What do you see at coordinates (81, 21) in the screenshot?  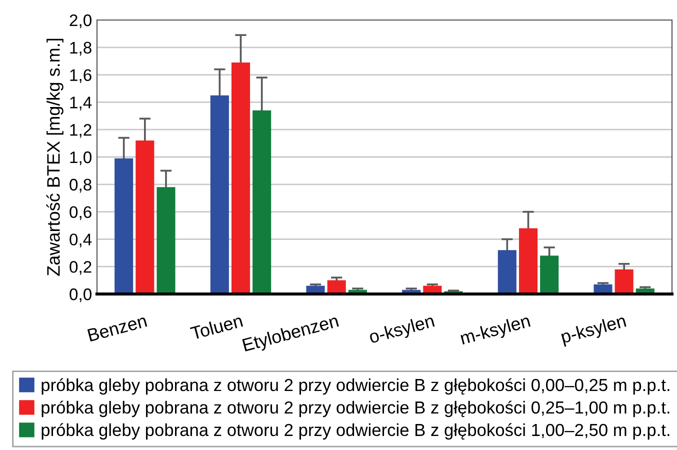 I see `y-tick-label: 2,0` at bounding box center [81, 21].